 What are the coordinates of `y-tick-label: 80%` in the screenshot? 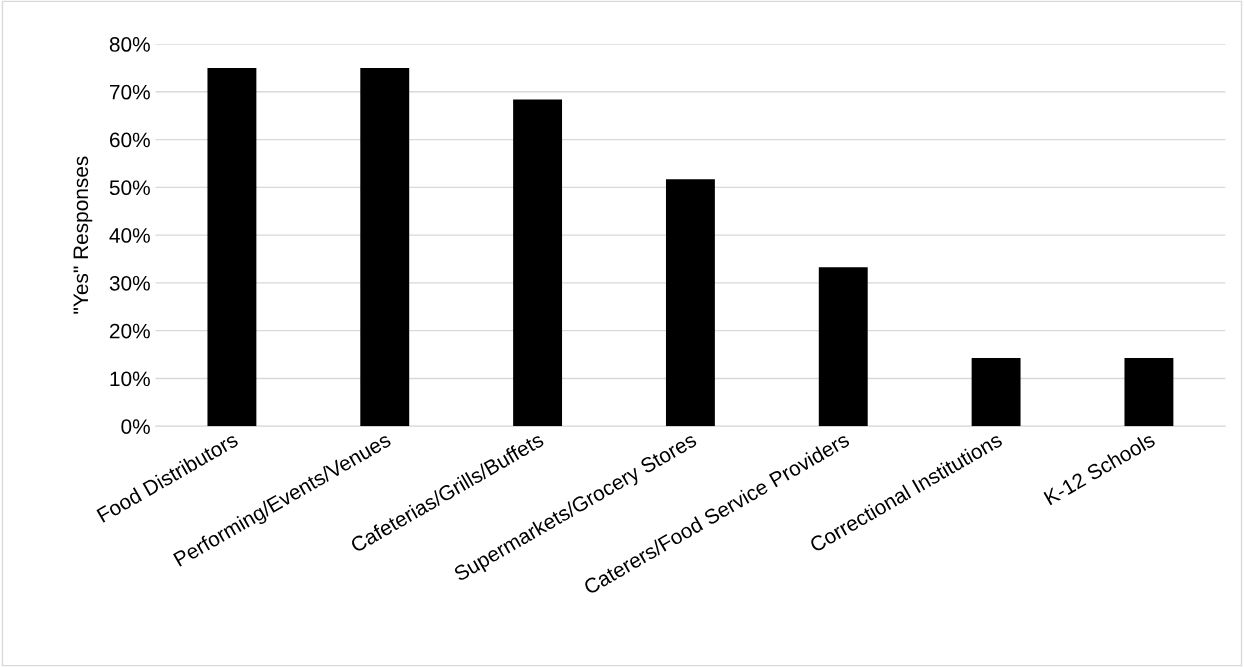 It's located at (129, 44).